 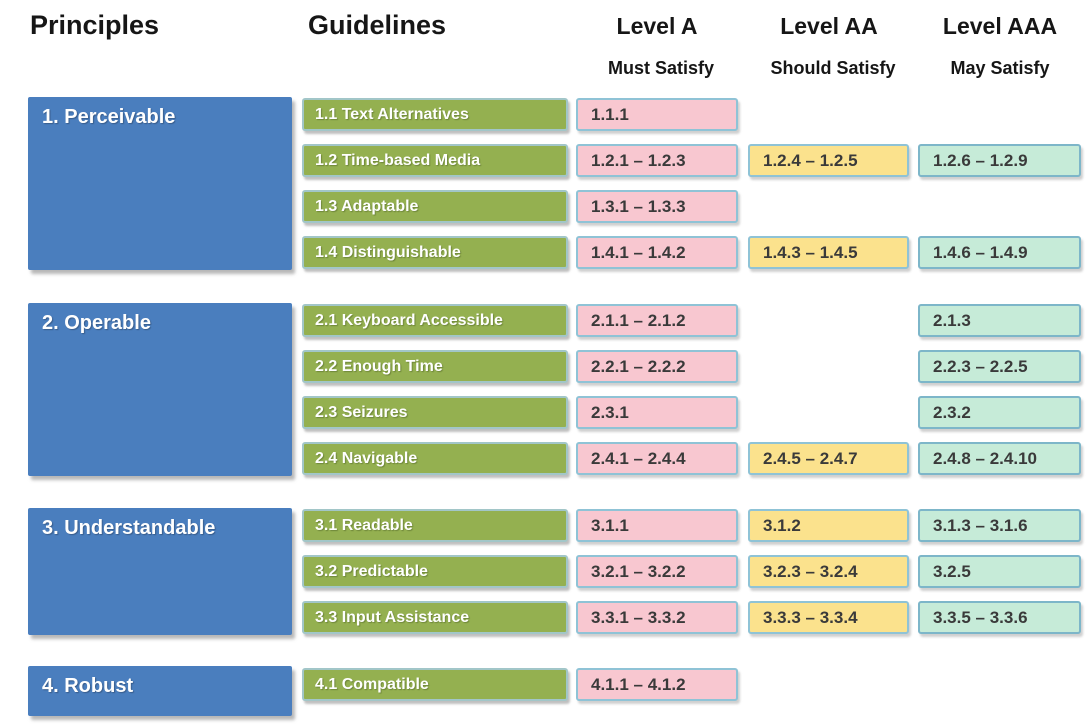 What do you see at coordinates (657, 617) in the screenshot?
I see `level-a-box-3-3: 3.3.1 – 3.3.2` at bounding box center [657, 617].